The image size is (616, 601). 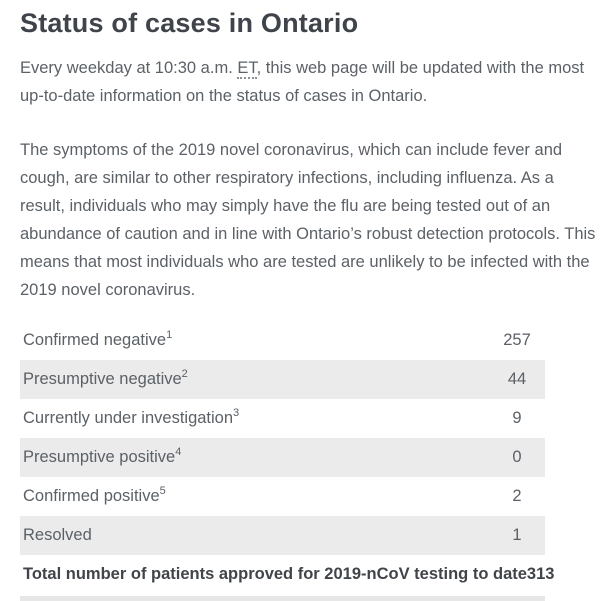 What do you see at coordinates (169, 334) in the screenshot?
I see `footnote-ref: 1` at bounding box center [169, 334].